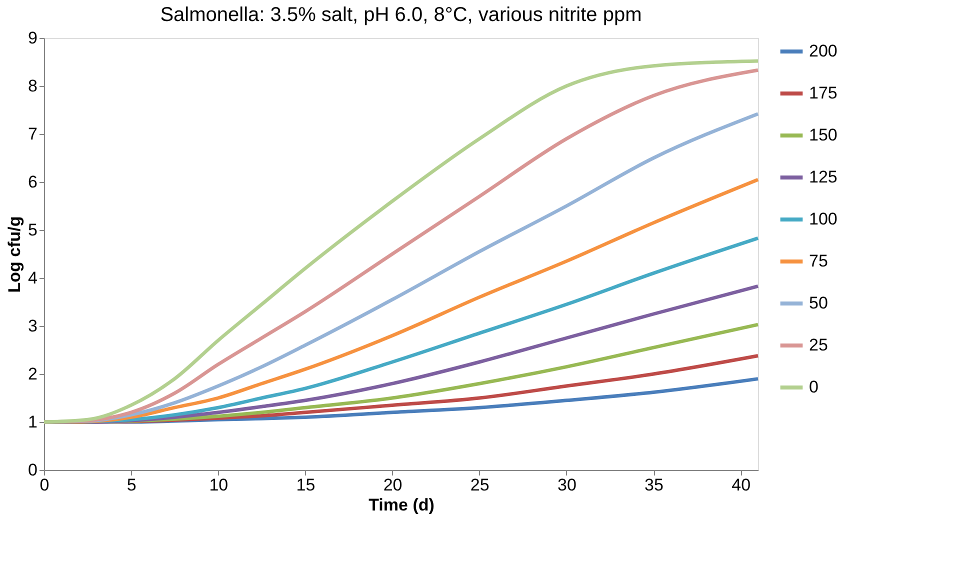  I want to click on x-tick-label: 5, so click(131, 485).